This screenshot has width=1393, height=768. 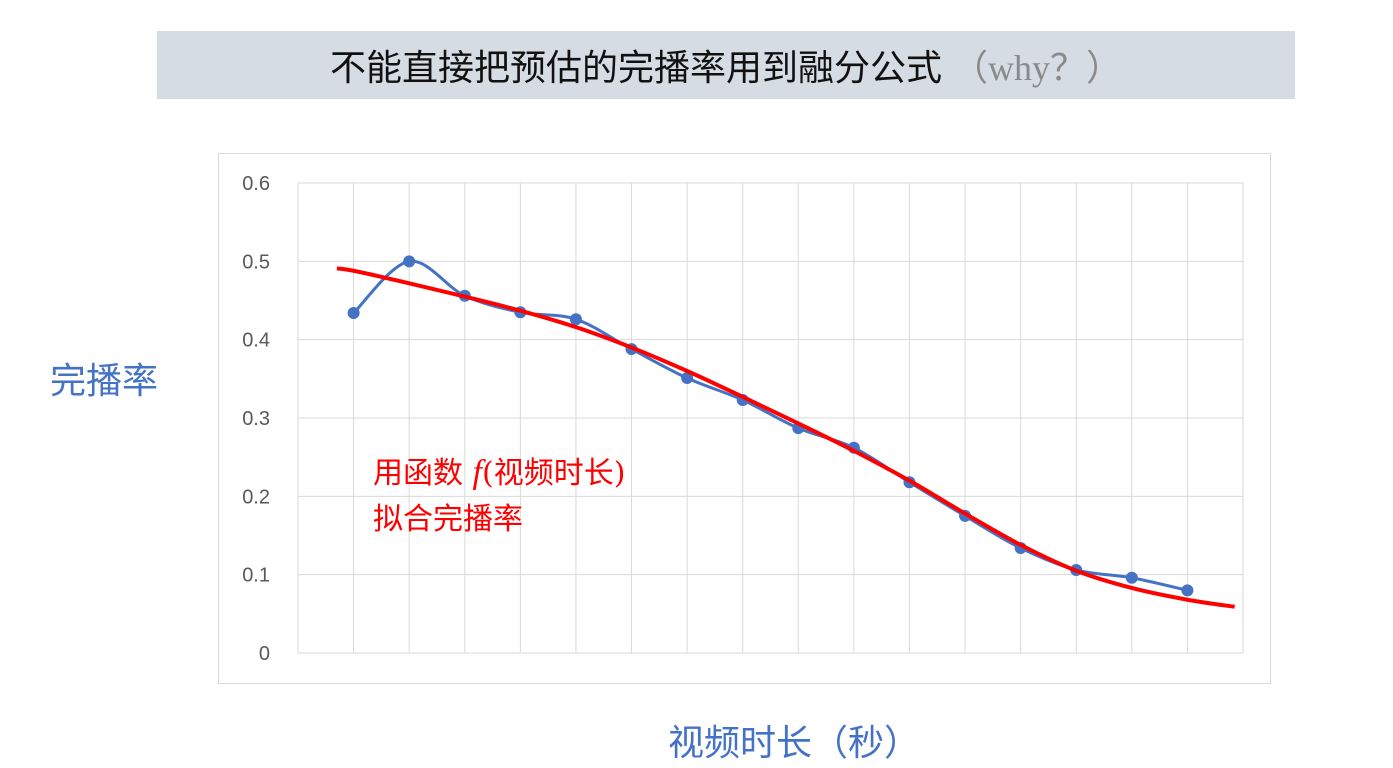 I want to click on annotation-prefix: 用函数, so click(x=423, y=473).